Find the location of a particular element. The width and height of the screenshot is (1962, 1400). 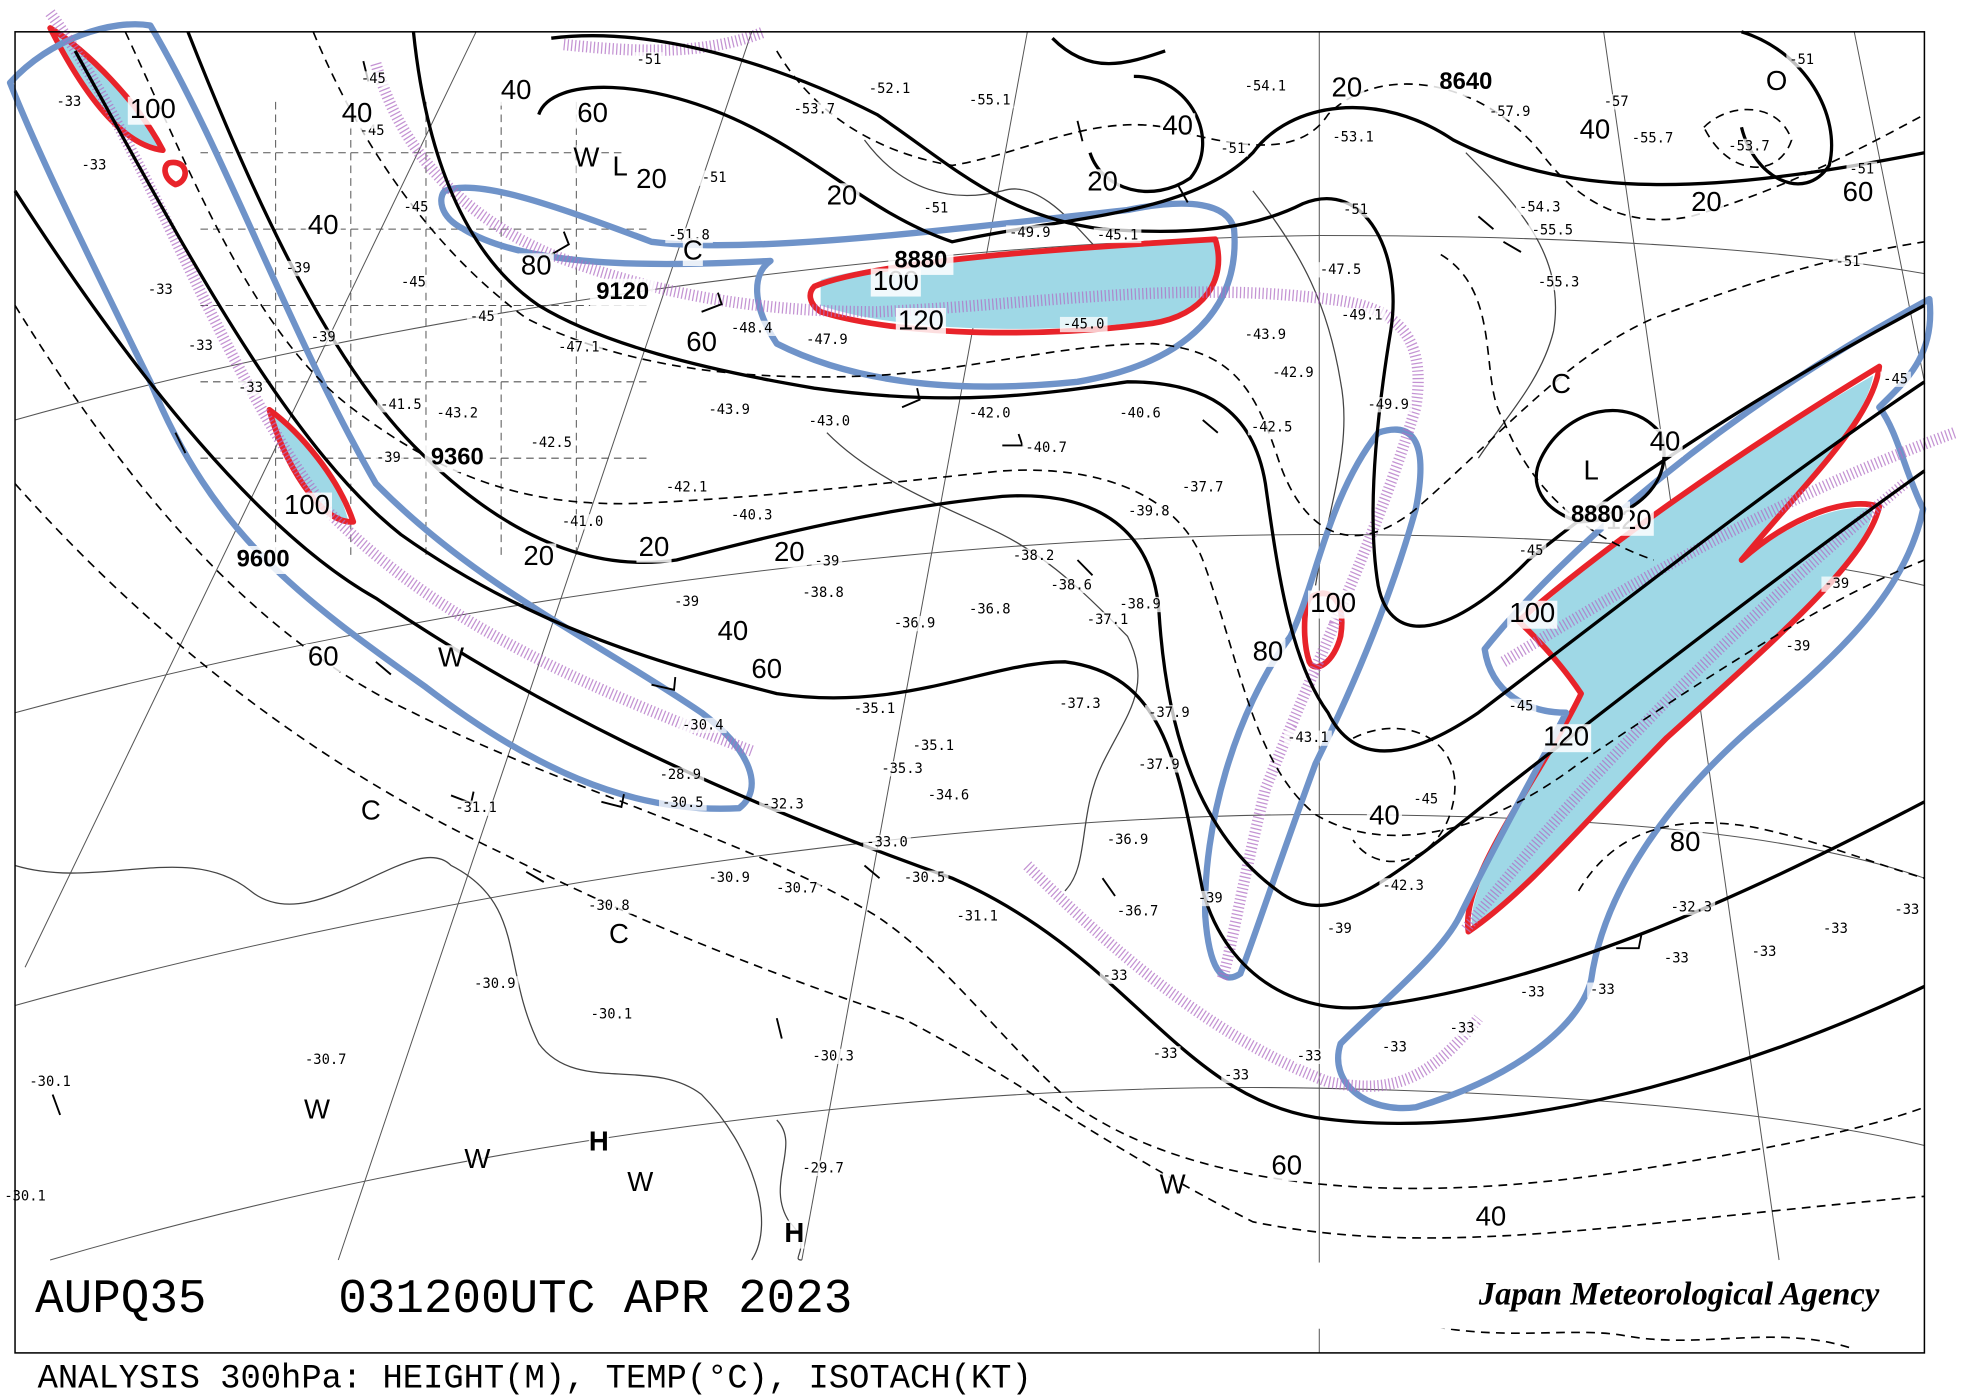

temperature-label: -42.9 is located at coordinates (1292, 373).